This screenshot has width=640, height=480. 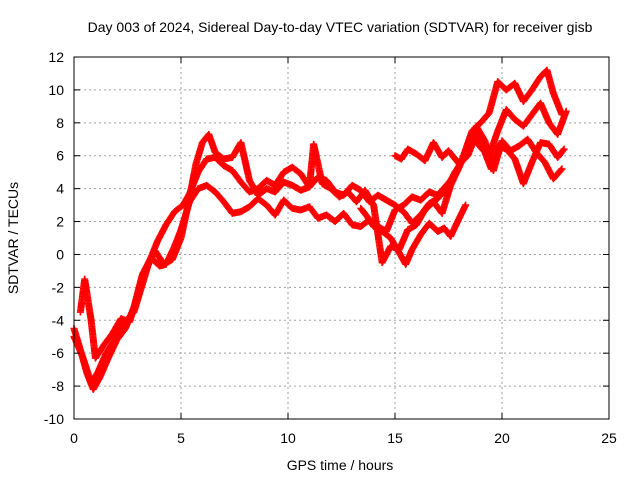 I want to click on x-tick-label: 20, so click(x=502, y=438).